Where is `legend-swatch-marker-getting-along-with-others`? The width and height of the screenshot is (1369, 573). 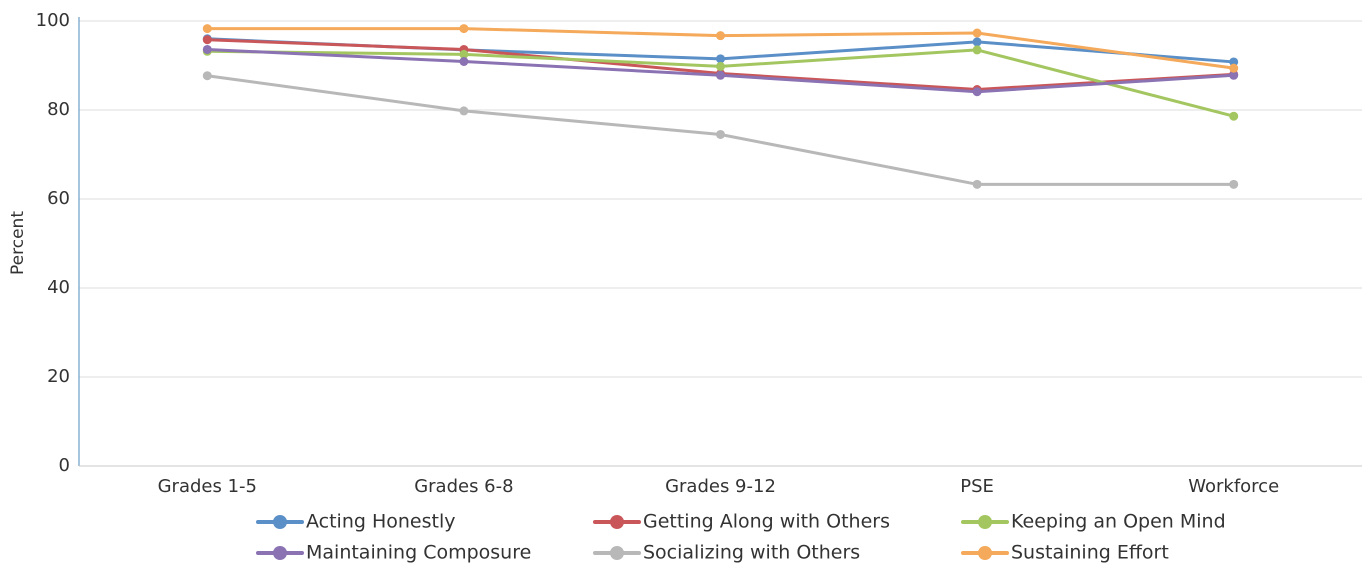 legend-swatch-marker-getting-along-with-others is located at coordinates (617, 522).